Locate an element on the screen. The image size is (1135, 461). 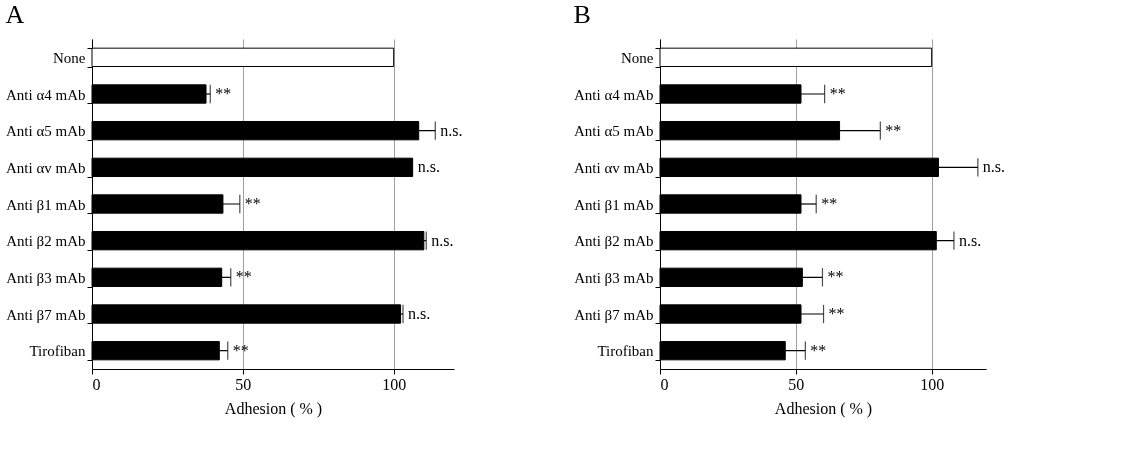
chart-title: B is located at coordinates (582, 14).